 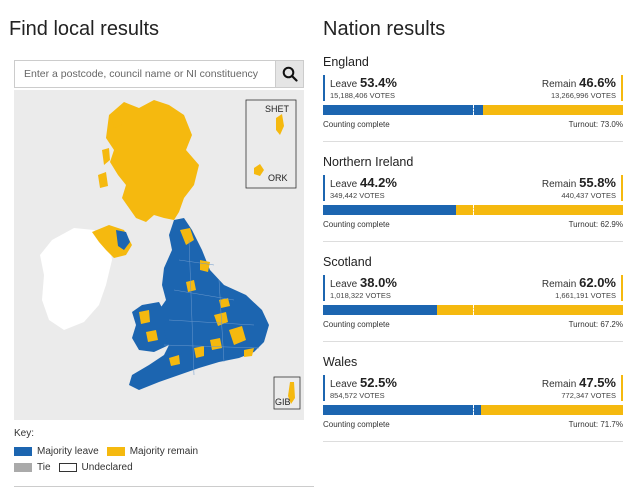 What do you see at coordinates (360, 295) in the screenshot?
I see `leave-votes: 1,018,322 VOTES` at bounding box center [360, 295].